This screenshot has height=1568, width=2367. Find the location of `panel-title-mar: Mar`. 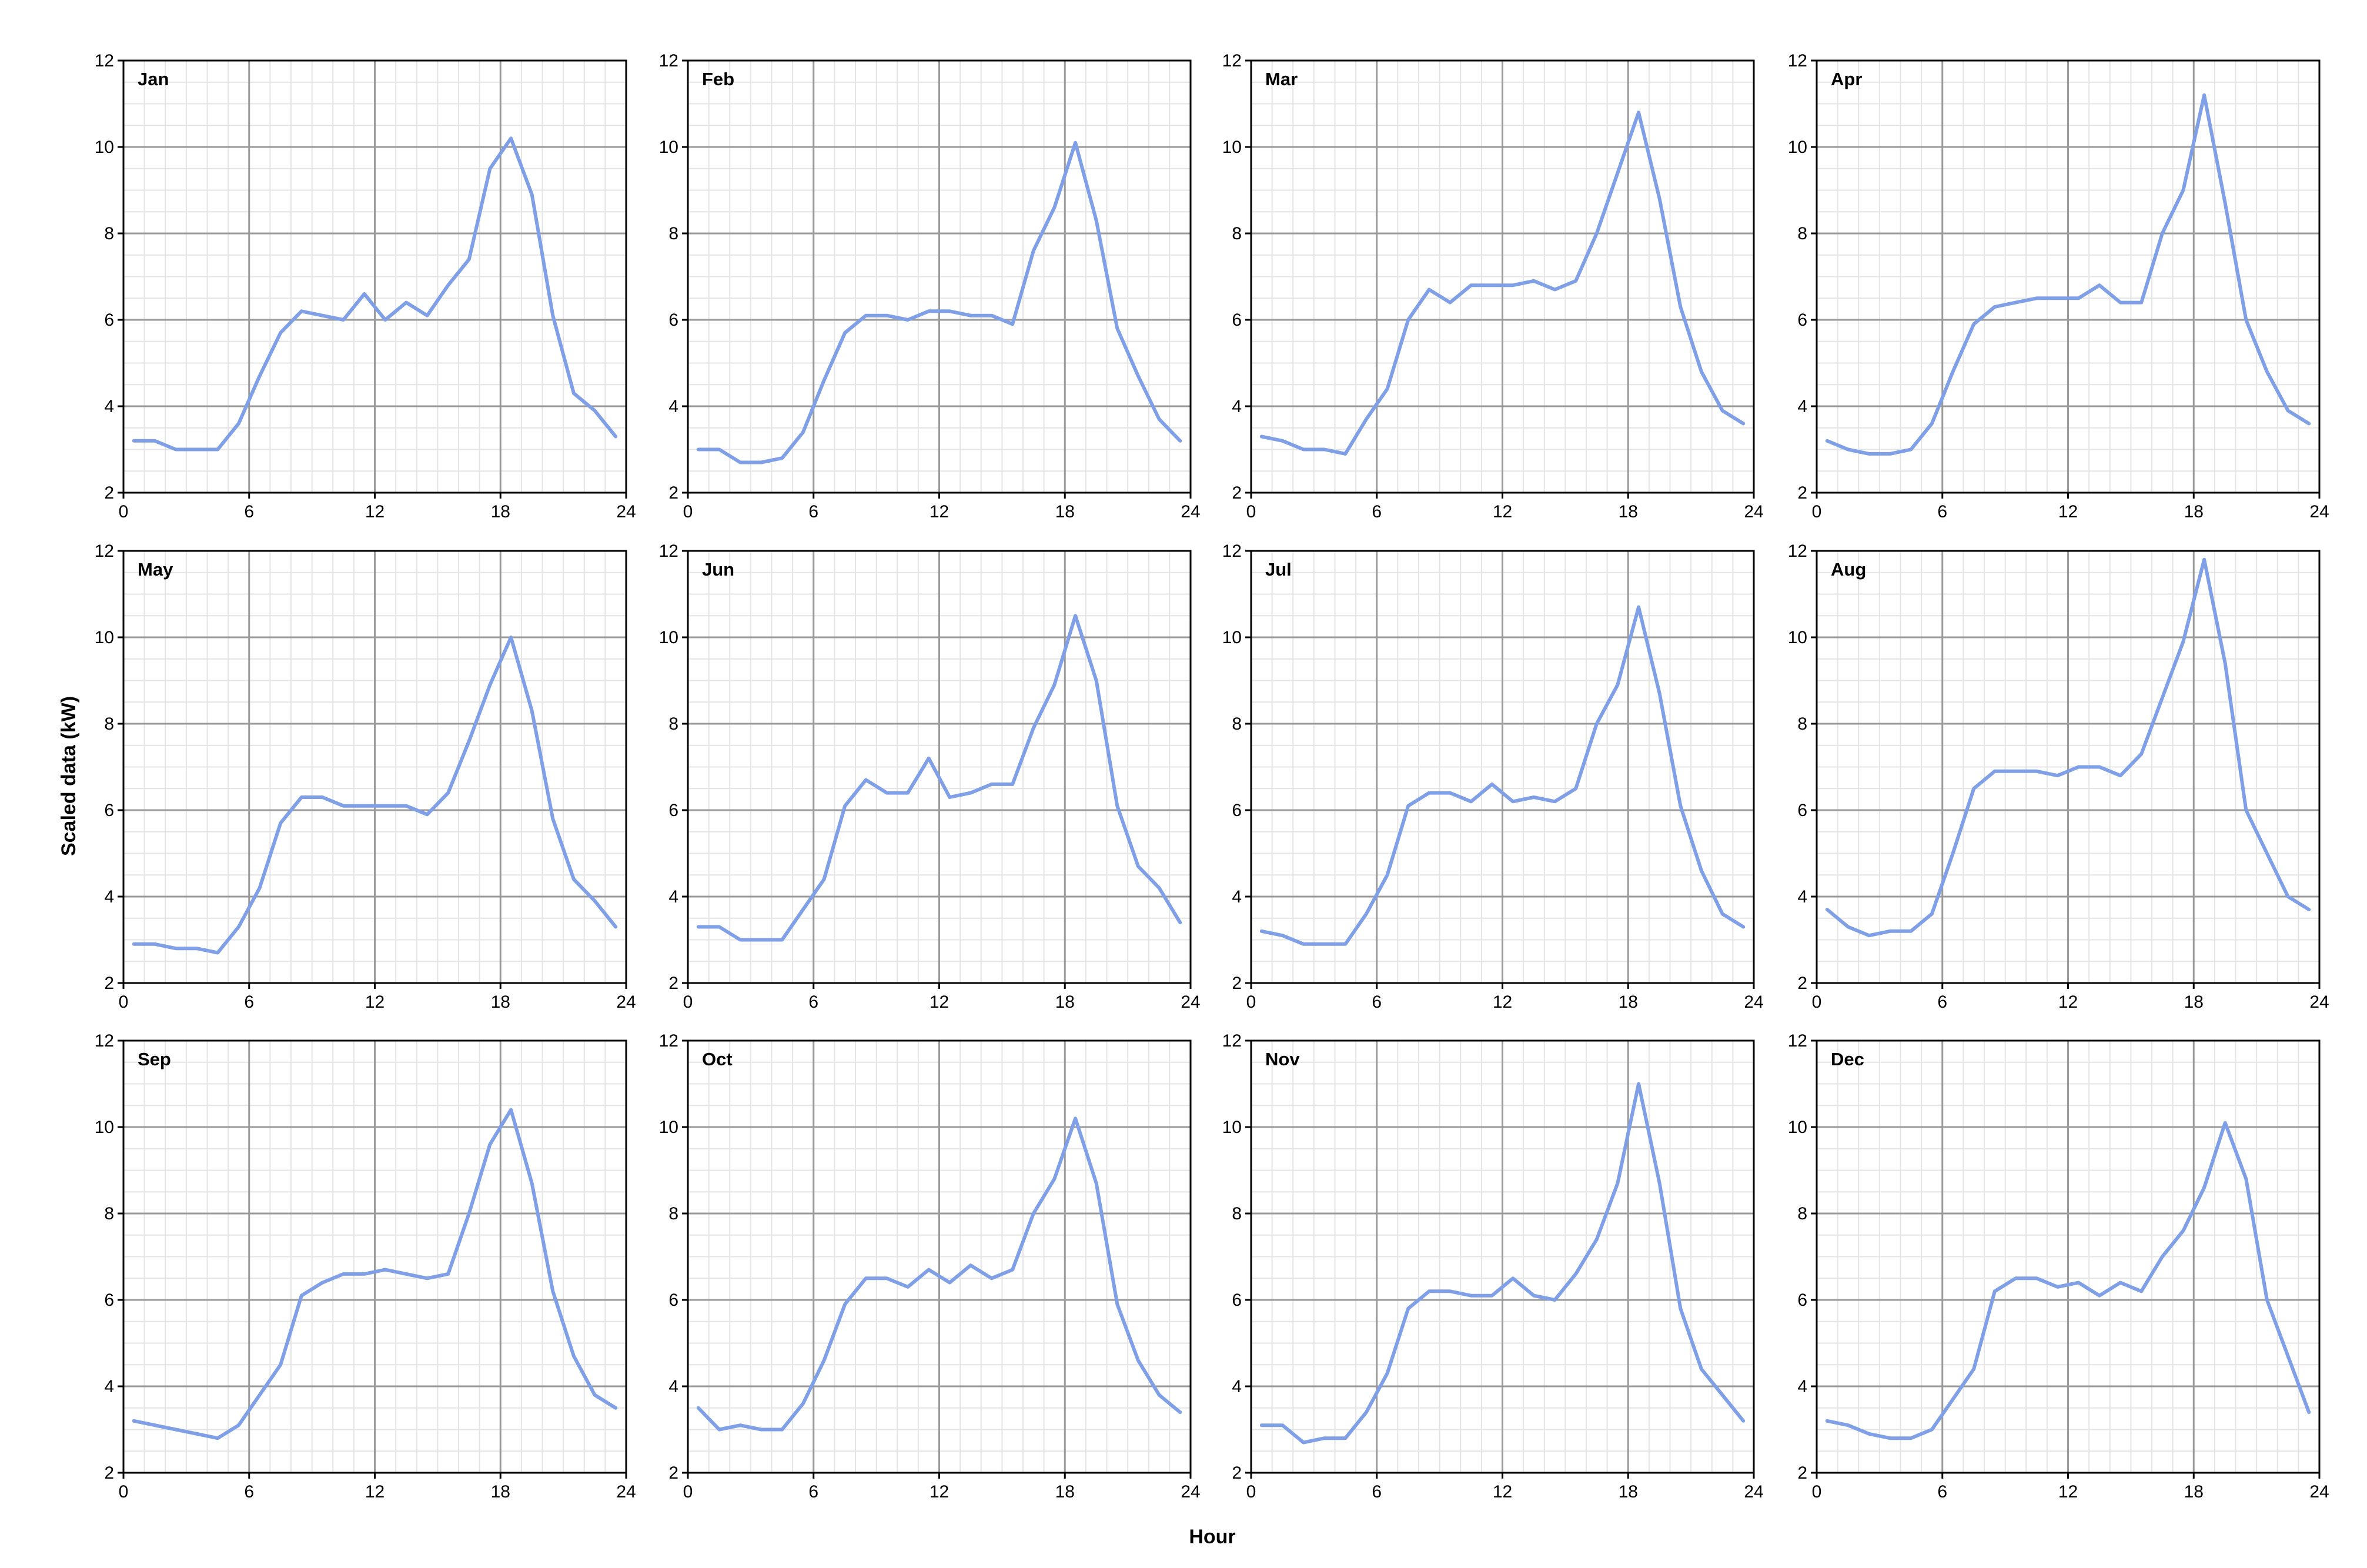

panel-title-mar: Mar is located at coordinates (1281, 79).